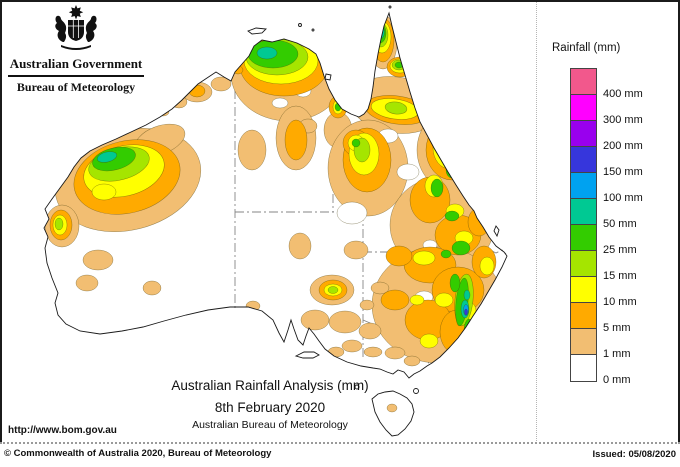 This screenshot has height=467, width=680. I want to click on groote-eylandt, so click(328, 77).